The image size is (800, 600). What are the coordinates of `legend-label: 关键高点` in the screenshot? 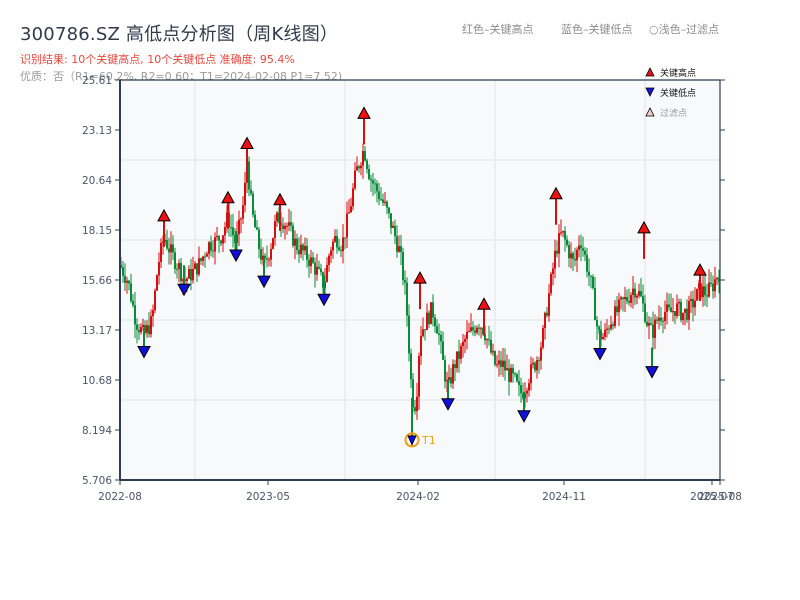 It's located at (678, 73).